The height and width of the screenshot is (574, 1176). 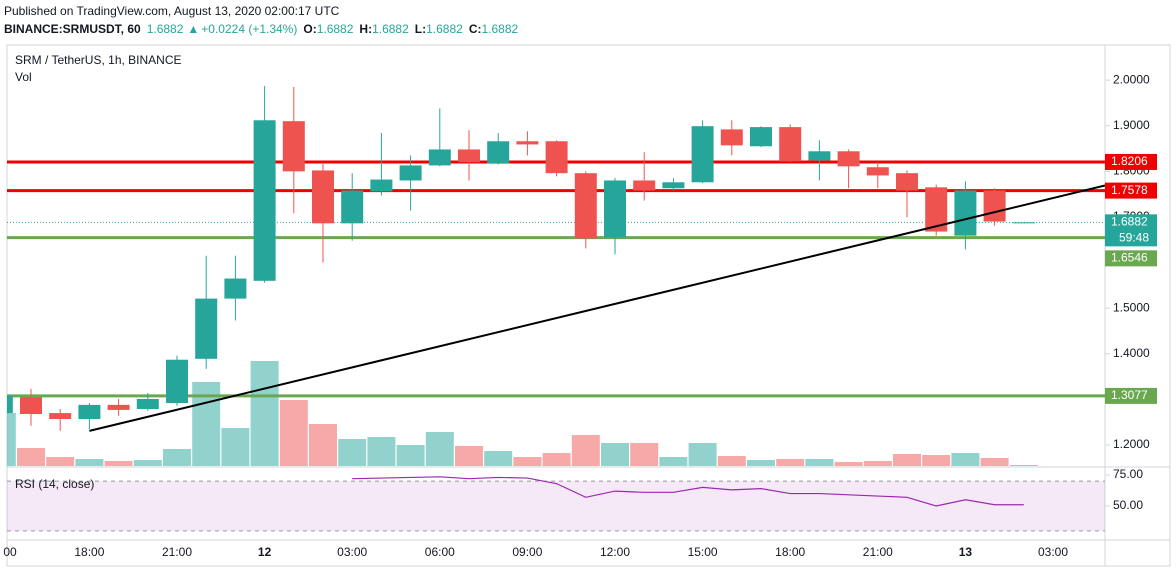 I want to click on x-tick-label: 18:00, so click(x=790, y=552).